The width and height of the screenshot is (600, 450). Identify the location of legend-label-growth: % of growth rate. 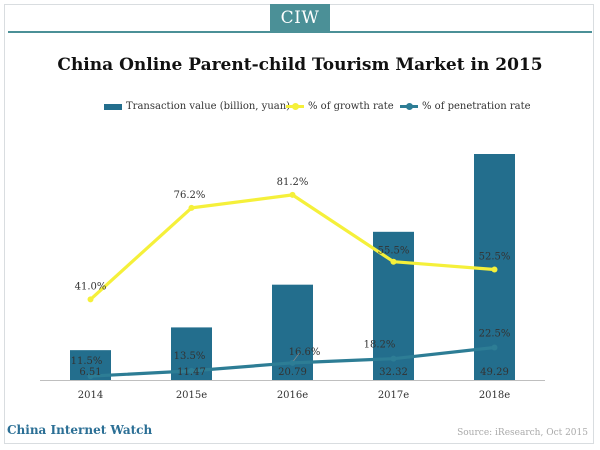
(351, 106).